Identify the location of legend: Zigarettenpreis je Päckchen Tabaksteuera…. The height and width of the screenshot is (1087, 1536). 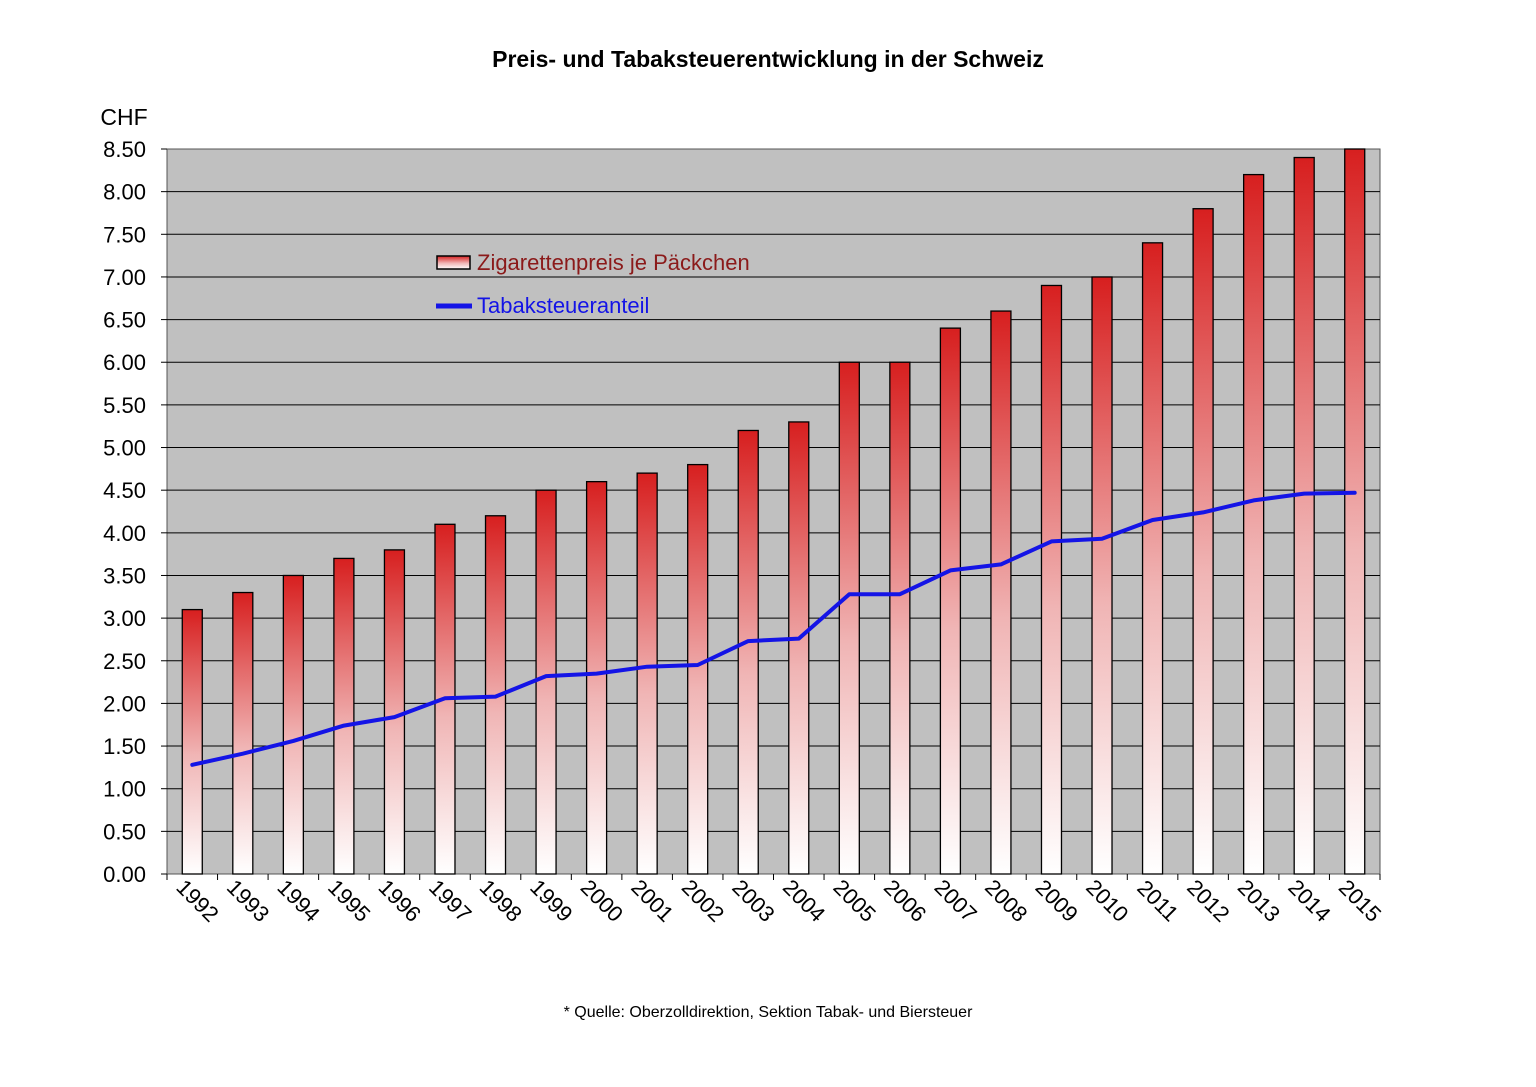
(593, 284).